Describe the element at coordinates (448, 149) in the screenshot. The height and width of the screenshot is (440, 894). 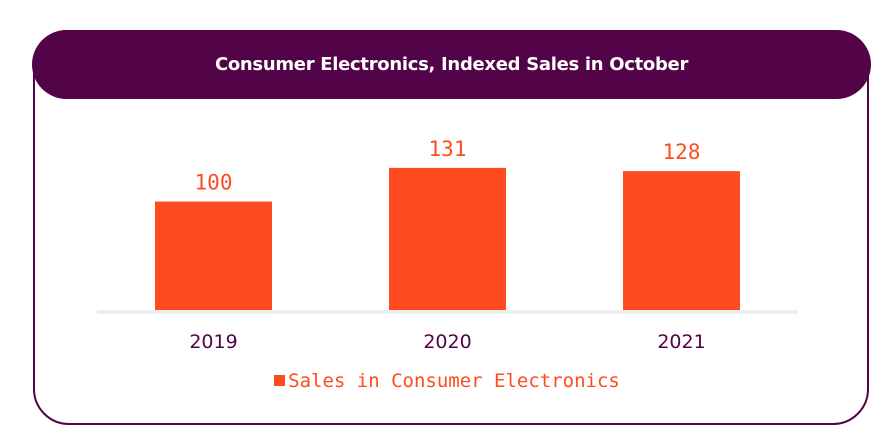
I see `data-label-2020: 131` at that location.